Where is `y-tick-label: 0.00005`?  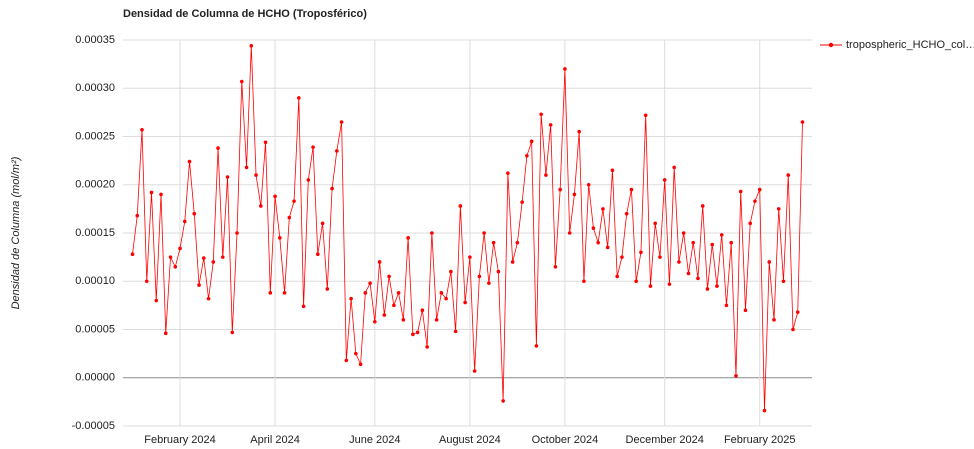
y-tick-label: 0.00005 is located at coordinates (95, 329).